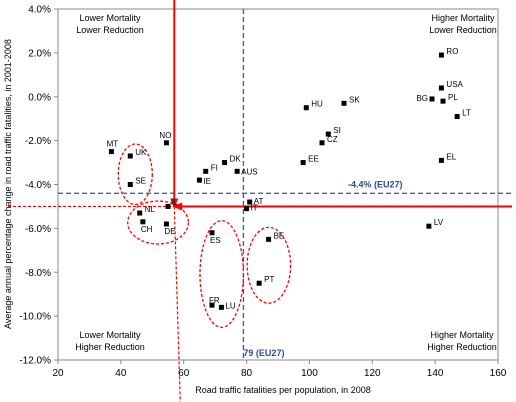 Image resolution: width=516 pixels, height=402 pixels. I want to click on data-point-fr, so click(212, 305).